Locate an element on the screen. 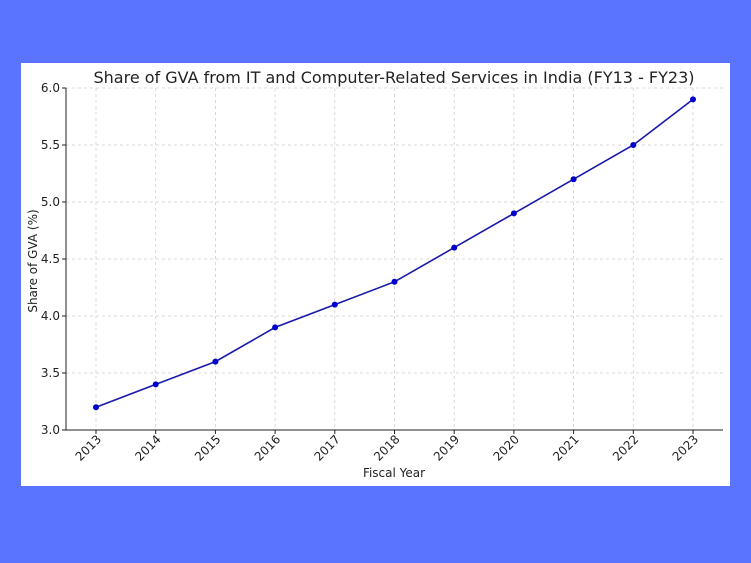  x-tick-label: 2015 is located at coordinates (207, 447).